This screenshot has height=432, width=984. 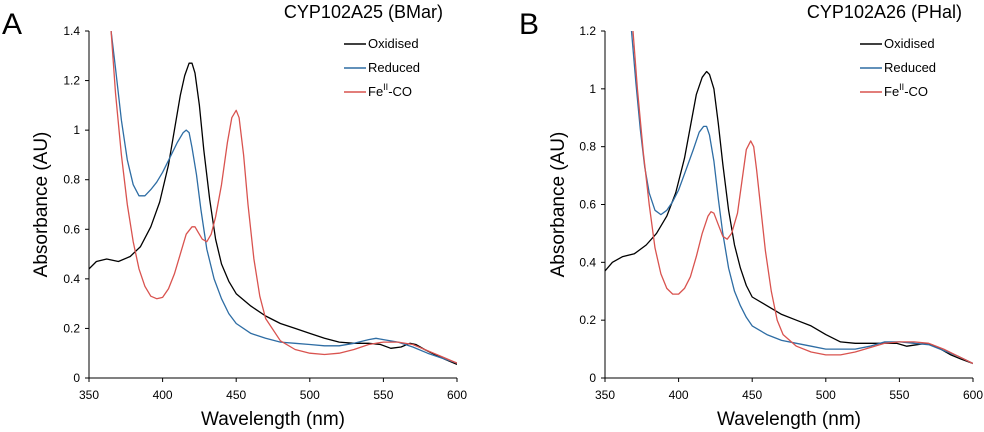 What do you see at coordinates (12, 24) in the screenshot?
I see `panel-letter: A` at bounding box center [12, 24].